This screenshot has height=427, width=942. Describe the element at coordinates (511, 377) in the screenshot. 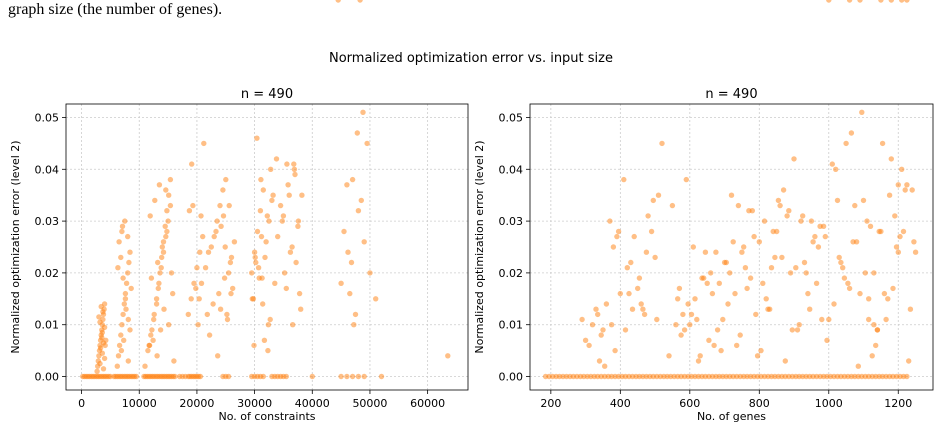

I see `y-tick-label: 0.00` at that location.